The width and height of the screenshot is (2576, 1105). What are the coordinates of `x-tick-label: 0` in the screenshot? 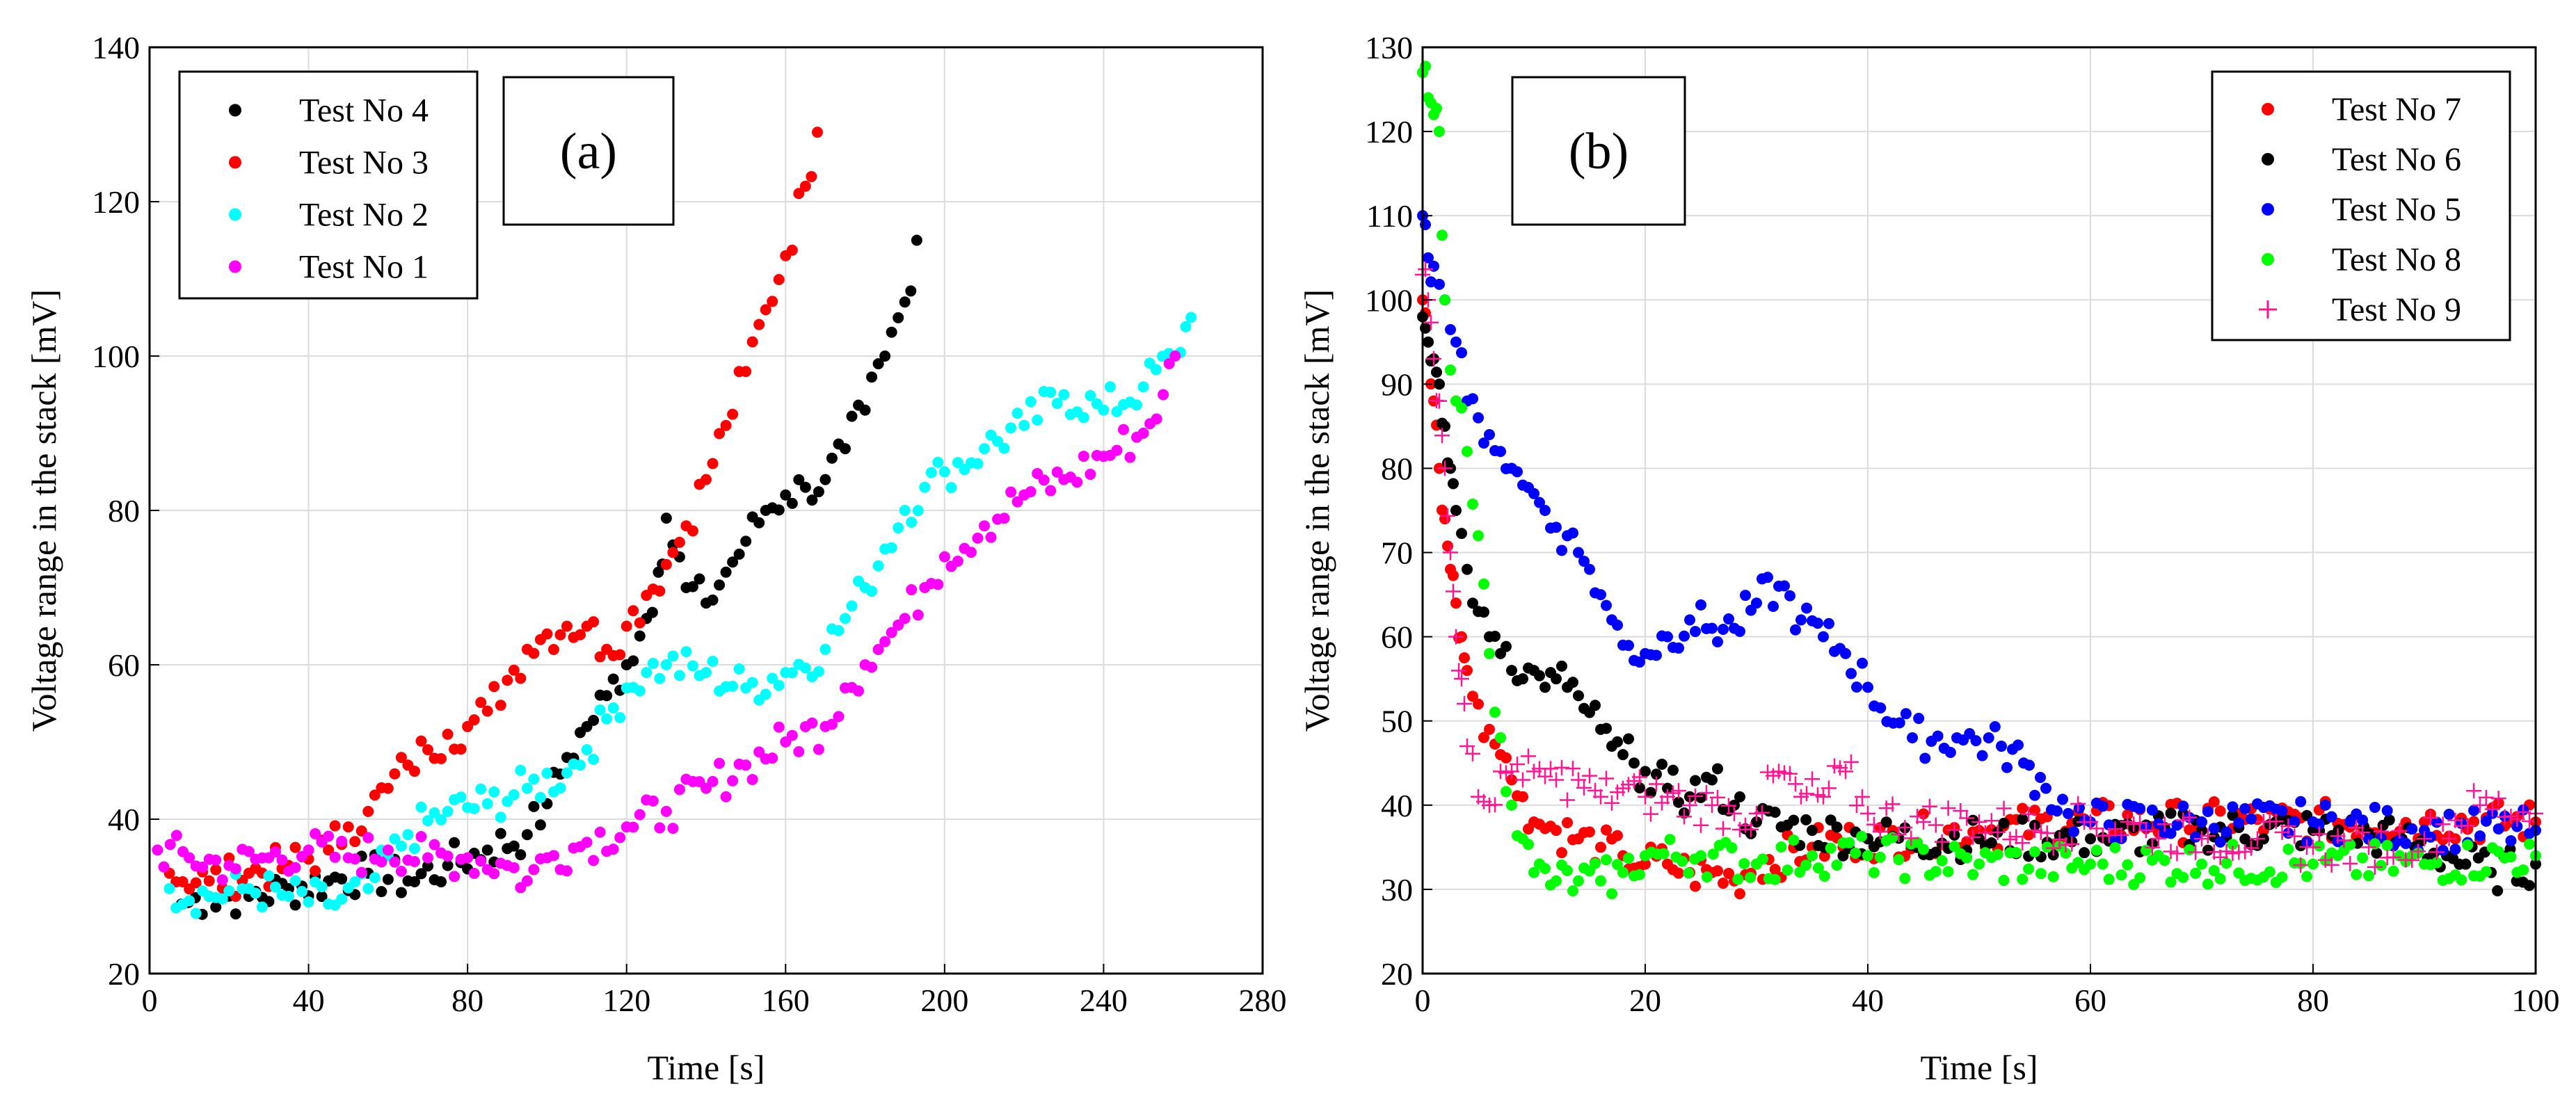 It's located at (150, 1000).